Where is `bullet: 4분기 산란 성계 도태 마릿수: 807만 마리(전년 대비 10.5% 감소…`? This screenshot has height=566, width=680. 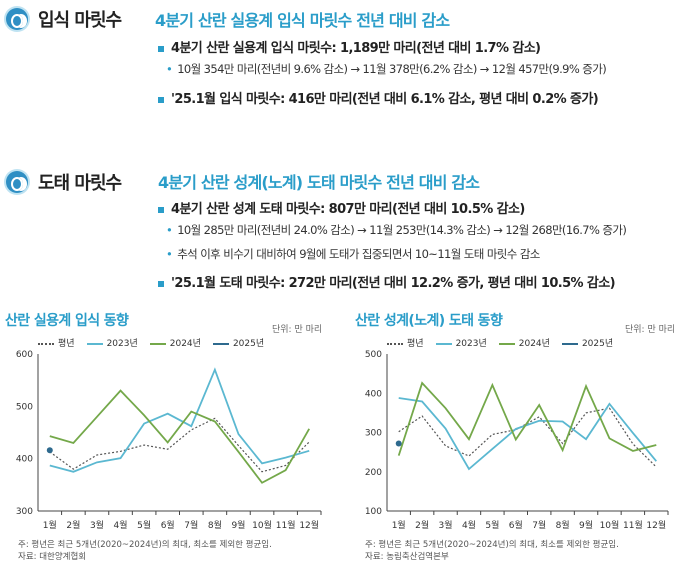 bullet: 4분기 산란 성계 도태 마릿수: 807만 마리(전년 대비 10.5% 감소… is located at coordinates (341, 207).